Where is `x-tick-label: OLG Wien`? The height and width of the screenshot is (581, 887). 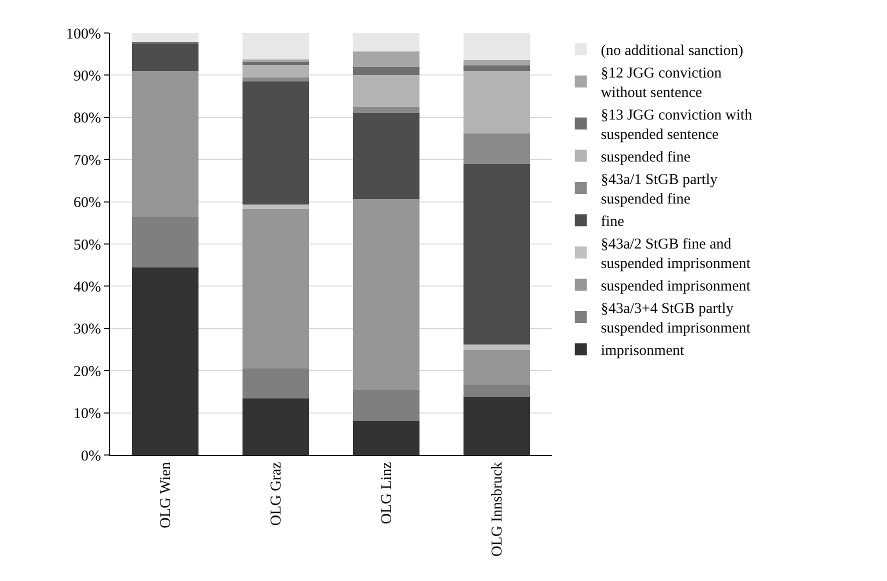
x-tick-label: OLG Wien is located at coordinates (166, 495).